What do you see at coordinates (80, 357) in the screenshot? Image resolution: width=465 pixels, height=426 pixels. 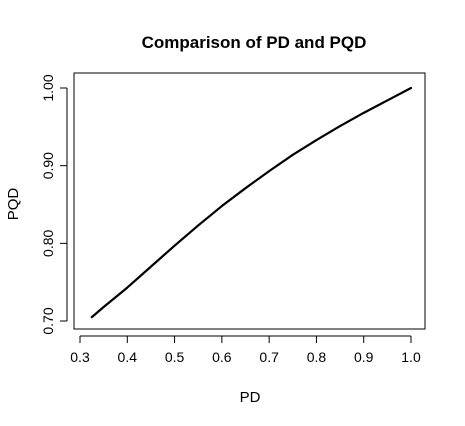 I see `x-tick-label: 0.3` at bounding box center [80, 357].